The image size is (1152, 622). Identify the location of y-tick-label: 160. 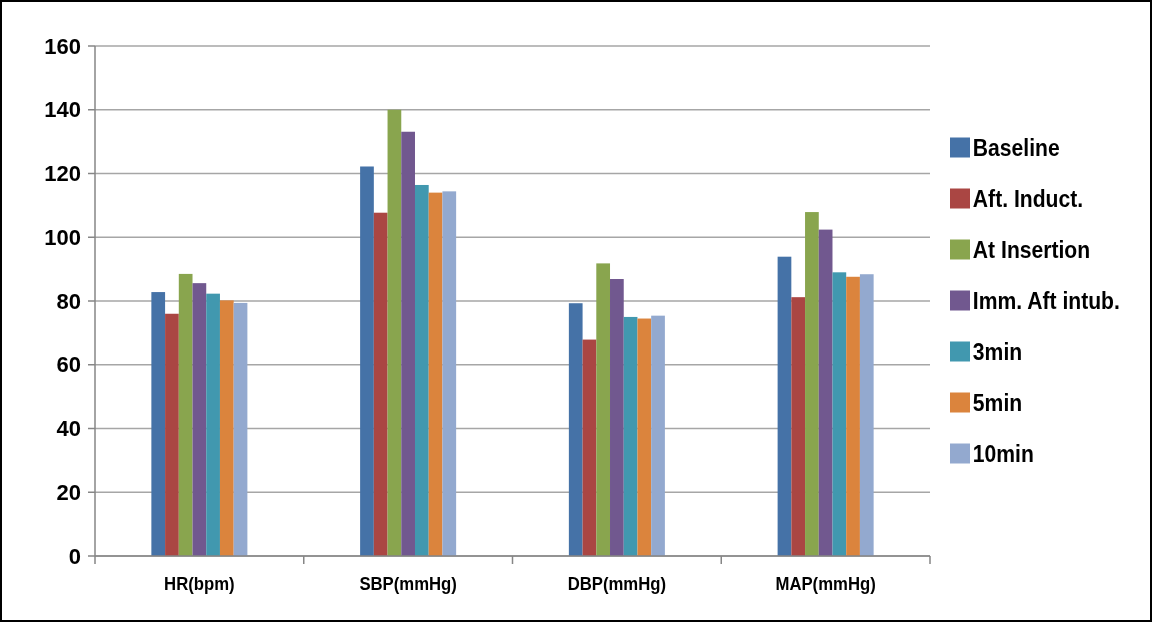
(62, 46).